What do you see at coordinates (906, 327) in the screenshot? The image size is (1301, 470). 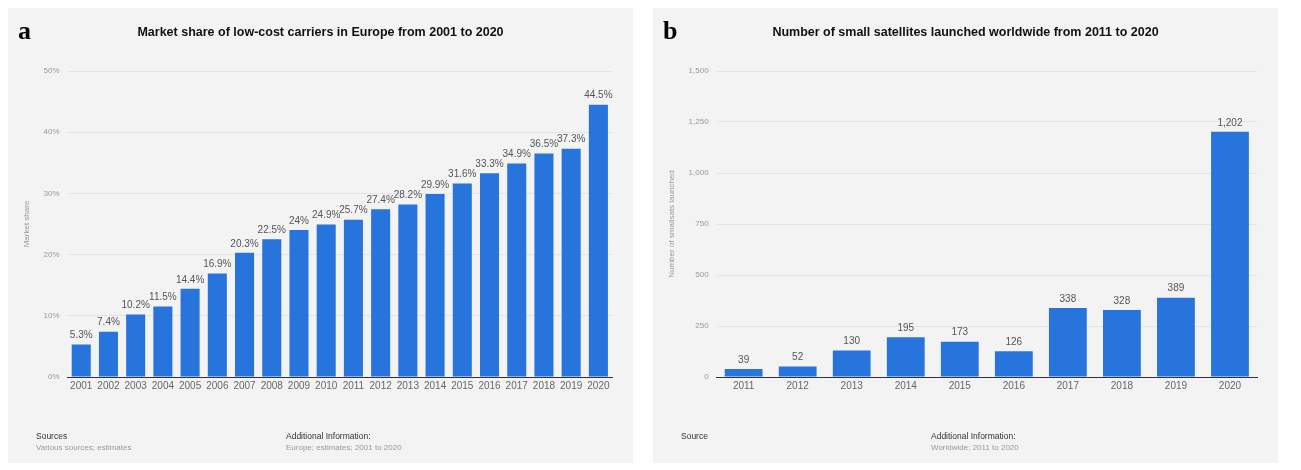 I see `data-label: 195` at bounding box center [906, 327].